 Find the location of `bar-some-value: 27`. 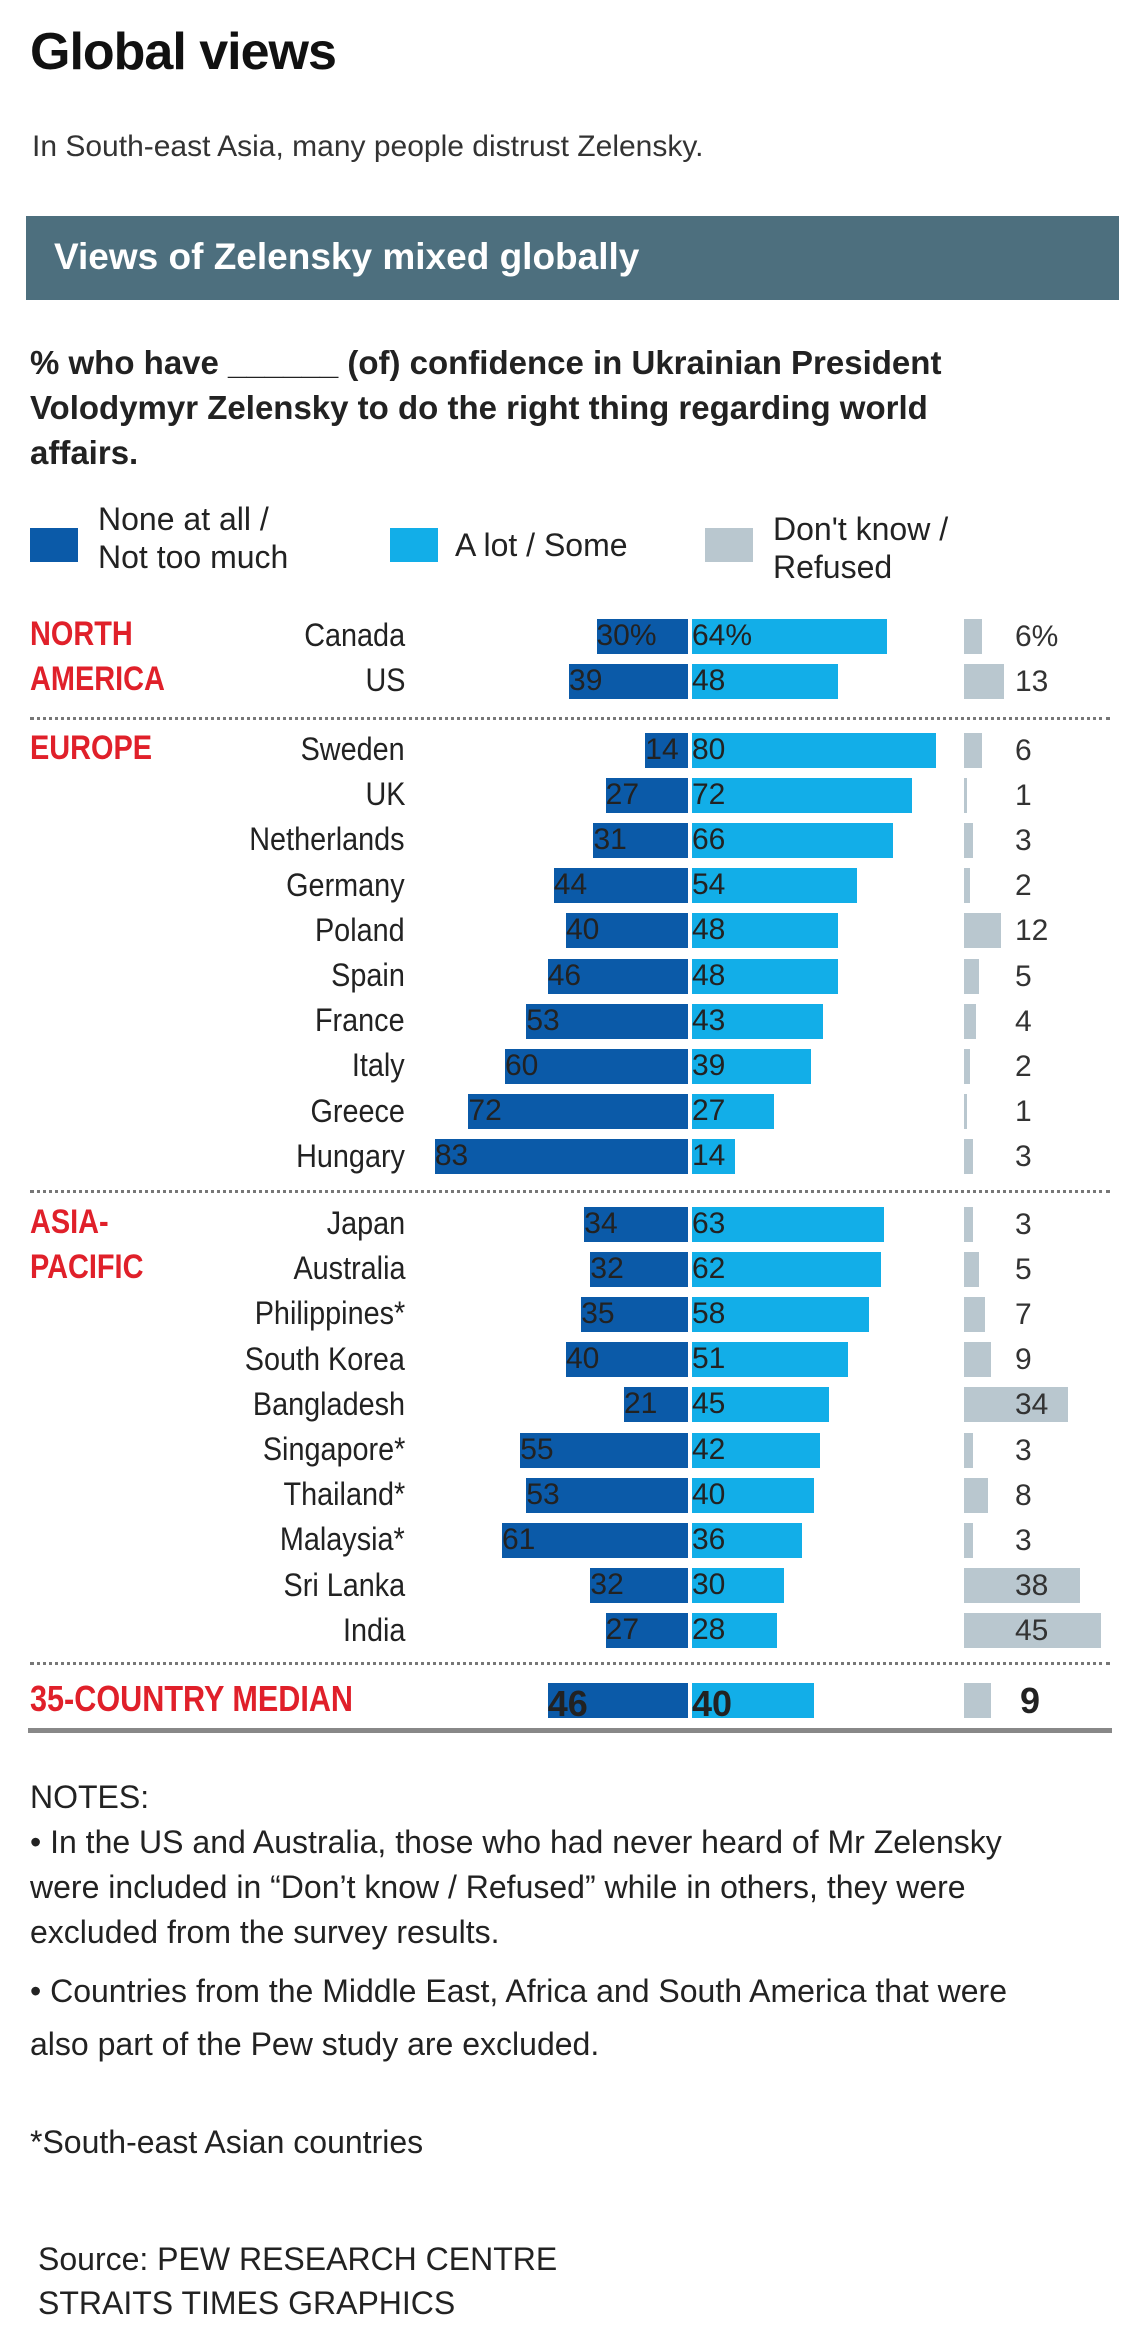

bar-some-value: 27 is located at coordinates (709, 1111).